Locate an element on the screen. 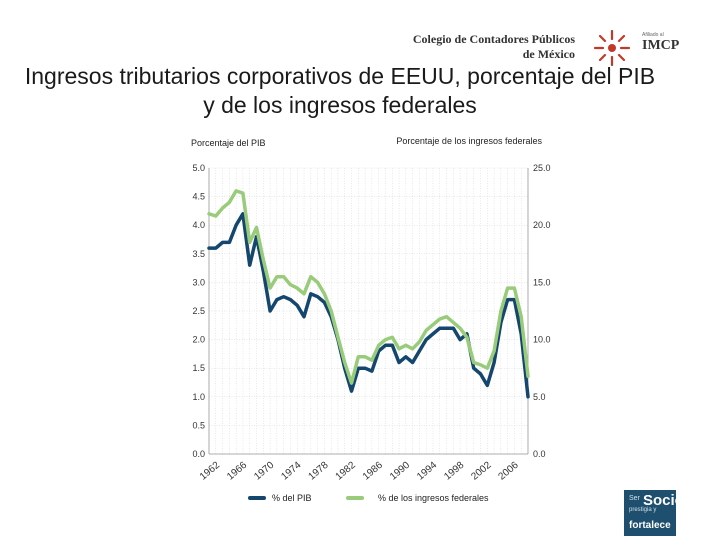 This screenshot has height=540, width=720. badge-line3: prestigia y is located at coordinates (643, 510).